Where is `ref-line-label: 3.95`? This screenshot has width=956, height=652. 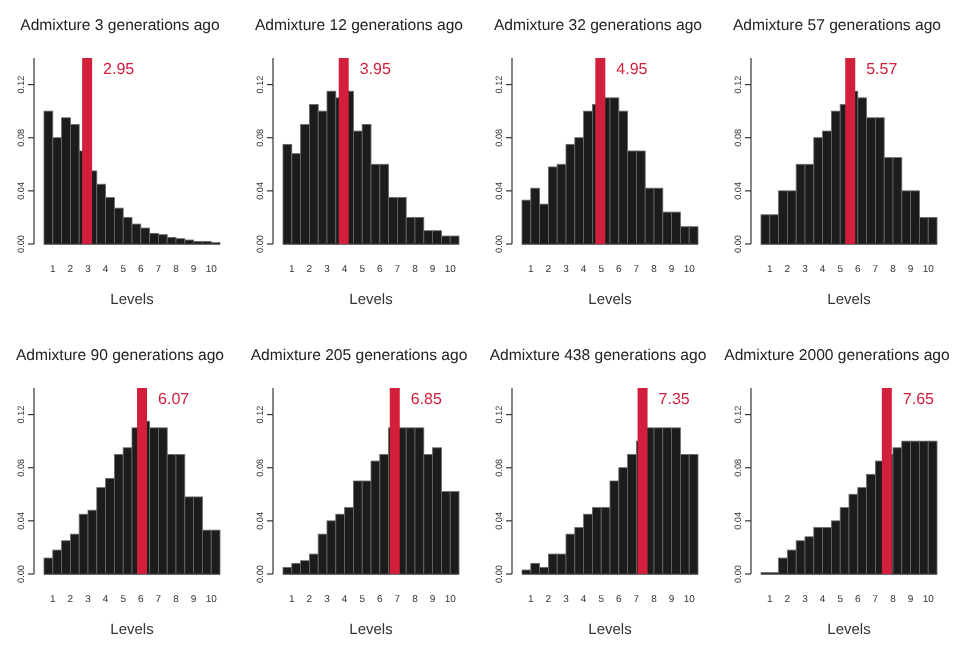
ref-line-label: 3.95 is located at coordinates (375, 69).